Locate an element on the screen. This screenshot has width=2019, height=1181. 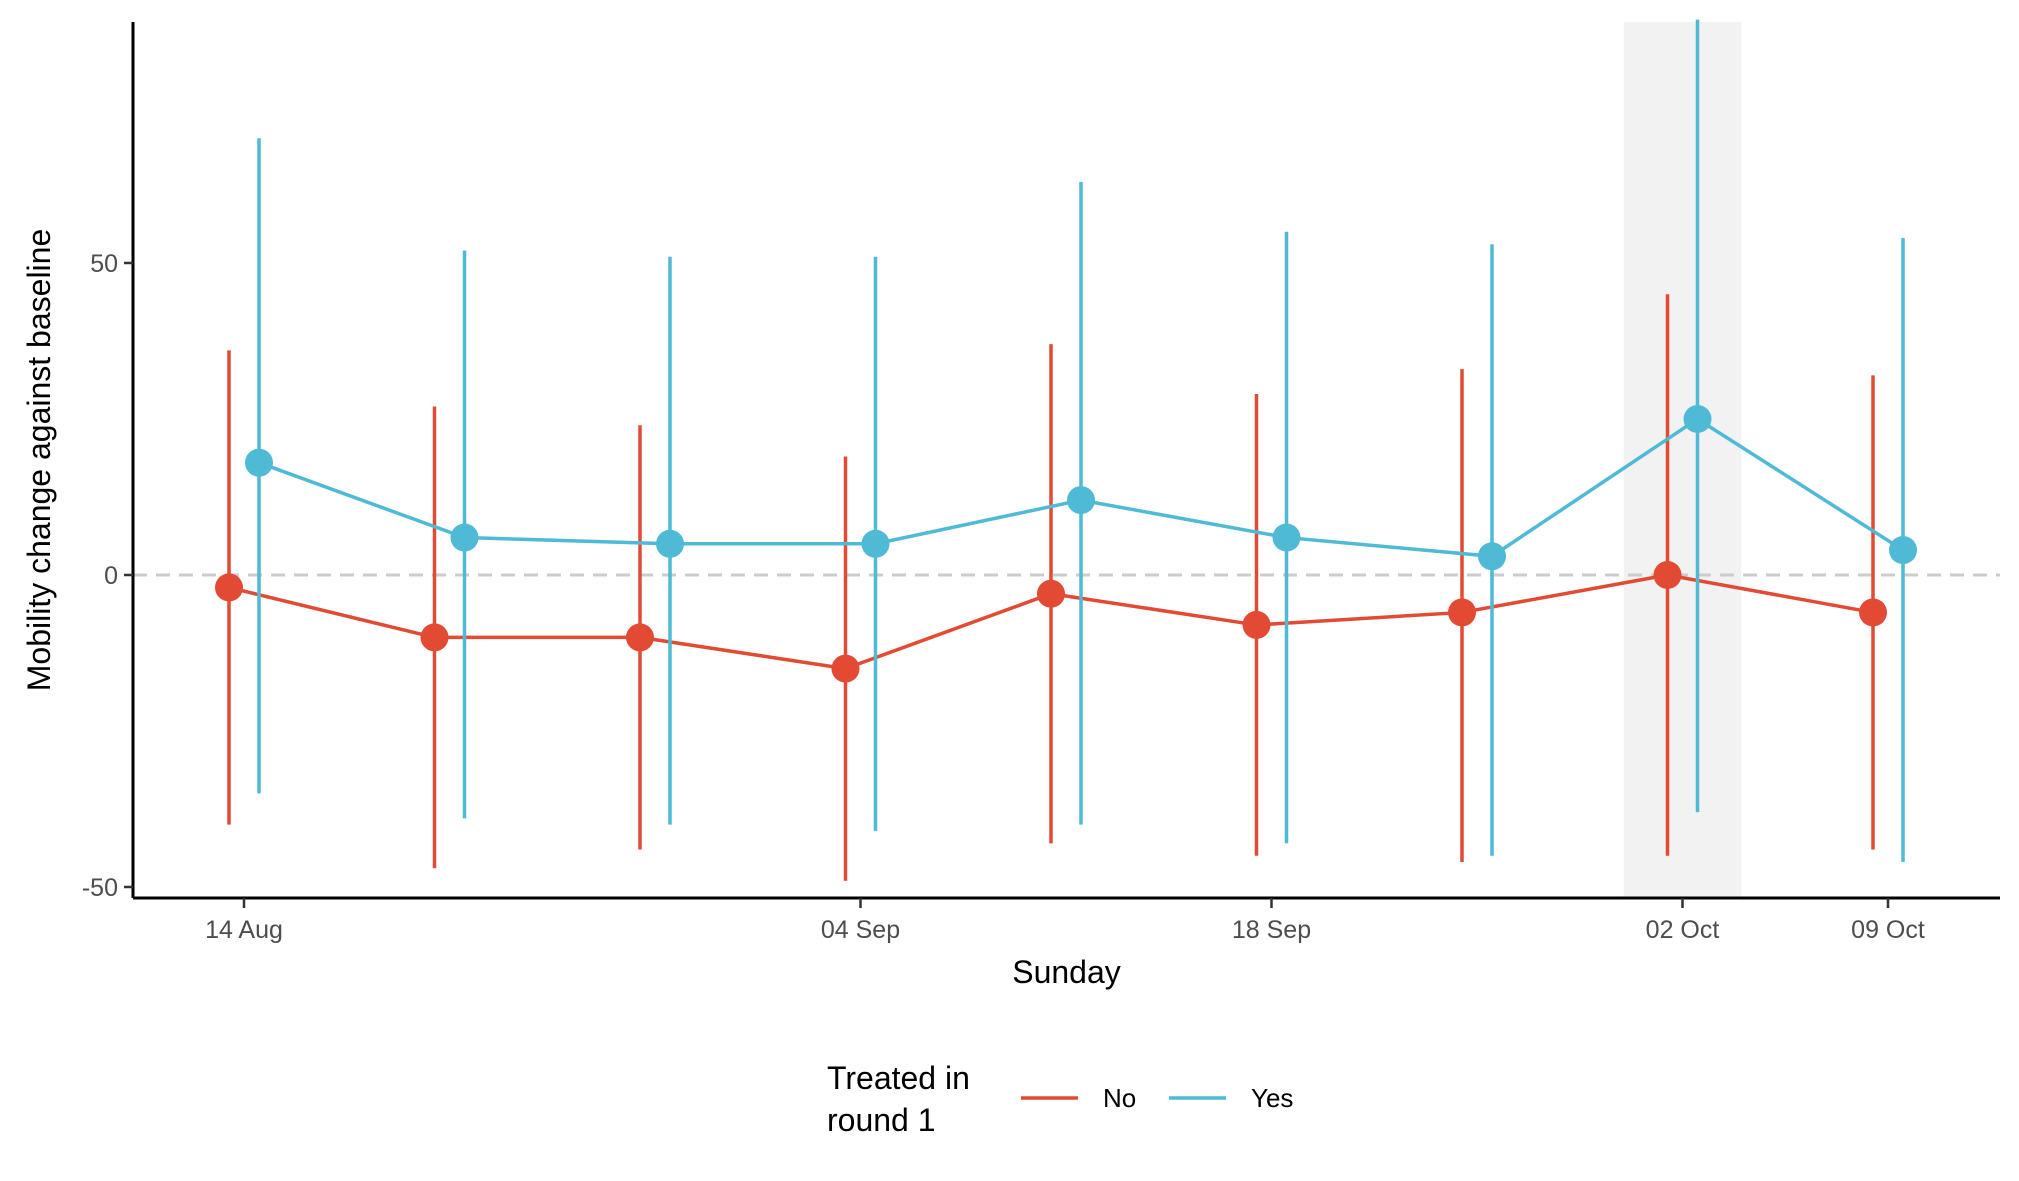
x-tick-label: 18 Sep is located at coordinates (1271, 930).